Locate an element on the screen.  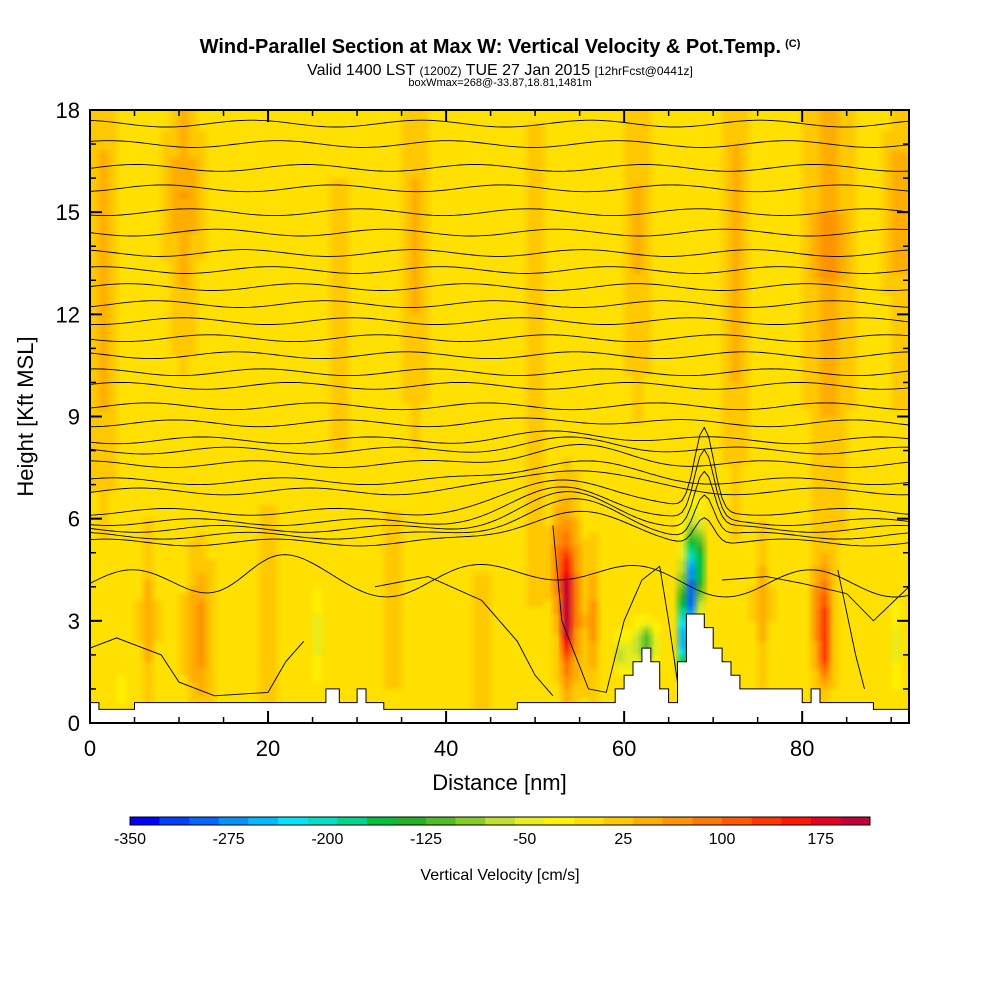
x-axis-title: Distance [nm] is located at coordinates (499, 782).